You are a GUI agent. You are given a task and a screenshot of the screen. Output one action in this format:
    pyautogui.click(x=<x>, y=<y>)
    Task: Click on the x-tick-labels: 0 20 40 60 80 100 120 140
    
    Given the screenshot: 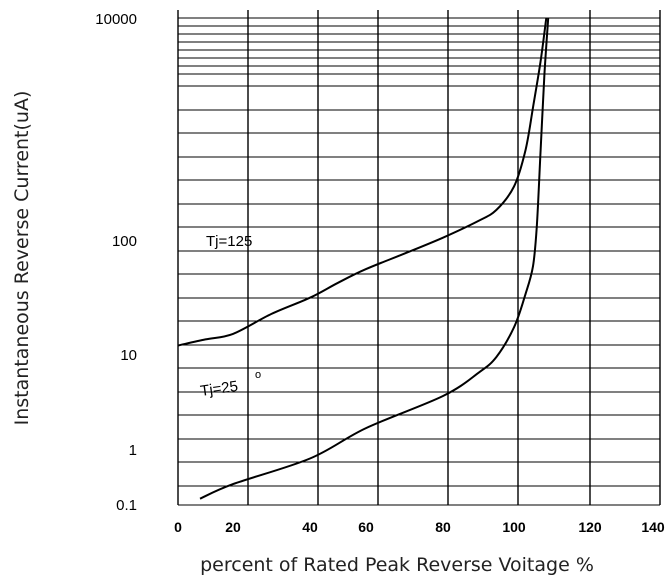 What is the action you would take?
    pyautogui.click(x=419, y=527)
    